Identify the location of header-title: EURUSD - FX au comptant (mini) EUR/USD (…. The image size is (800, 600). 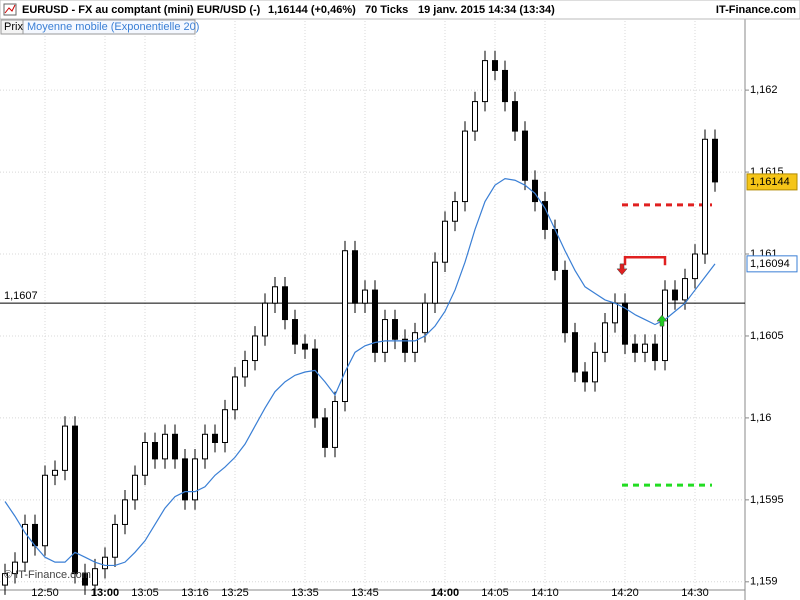
(141, 10).